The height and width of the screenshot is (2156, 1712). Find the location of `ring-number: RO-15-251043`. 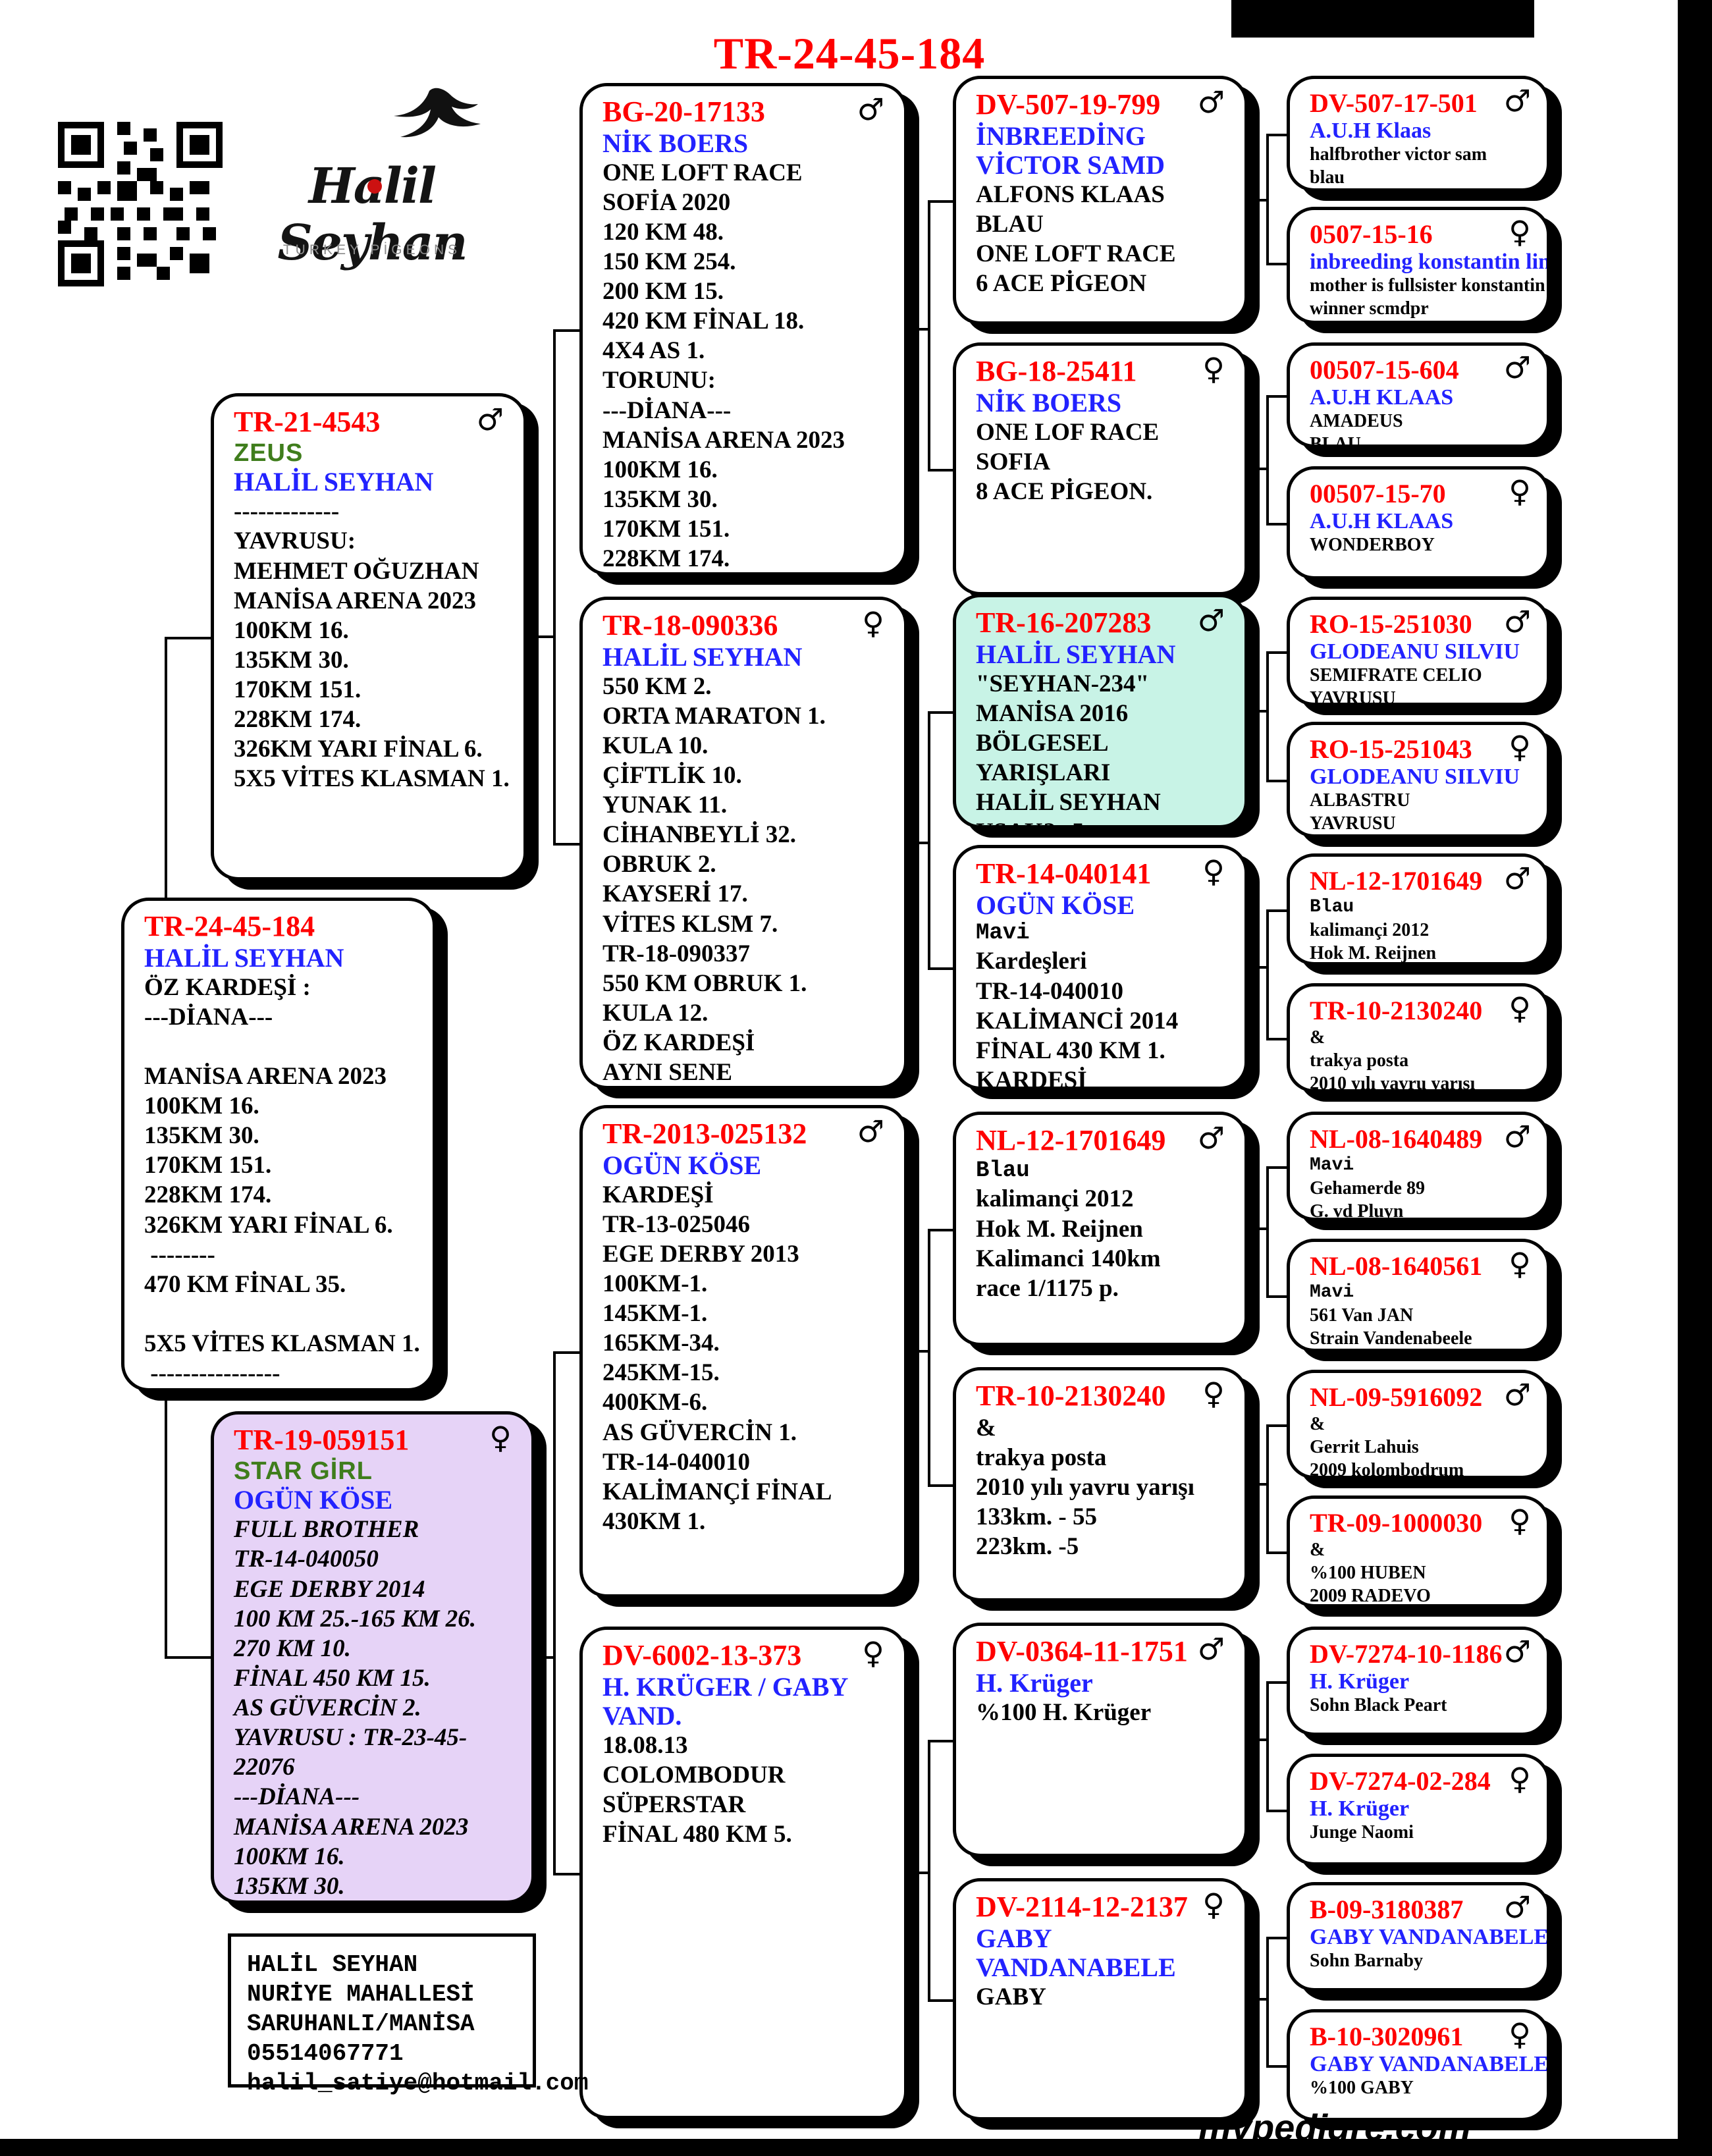

ring-number: RO-15-251043 is located at coordinates (1391, 749).